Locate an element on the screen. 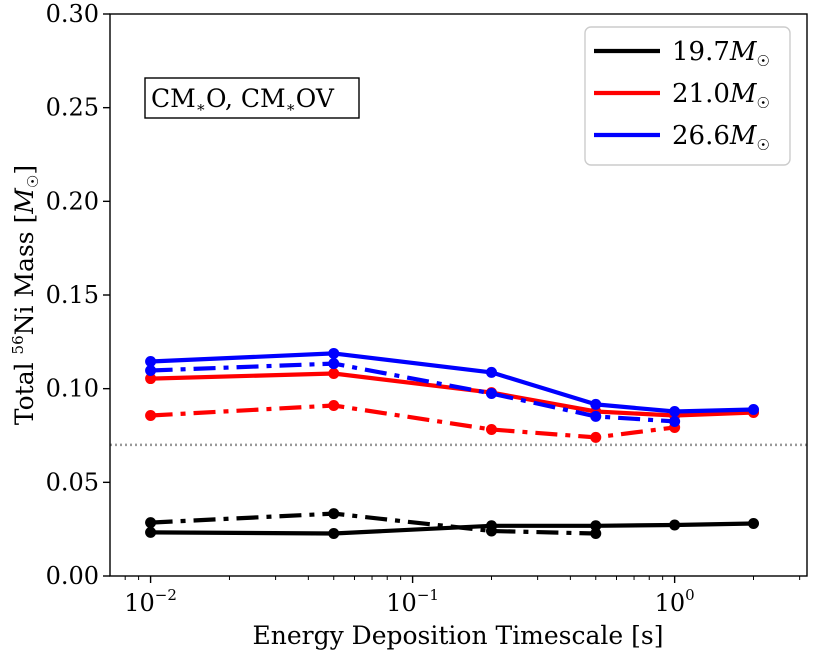 The height and width of the screenshot is (664, 830). y-tick-label: 0.10 is located at coordinates (72, 389).